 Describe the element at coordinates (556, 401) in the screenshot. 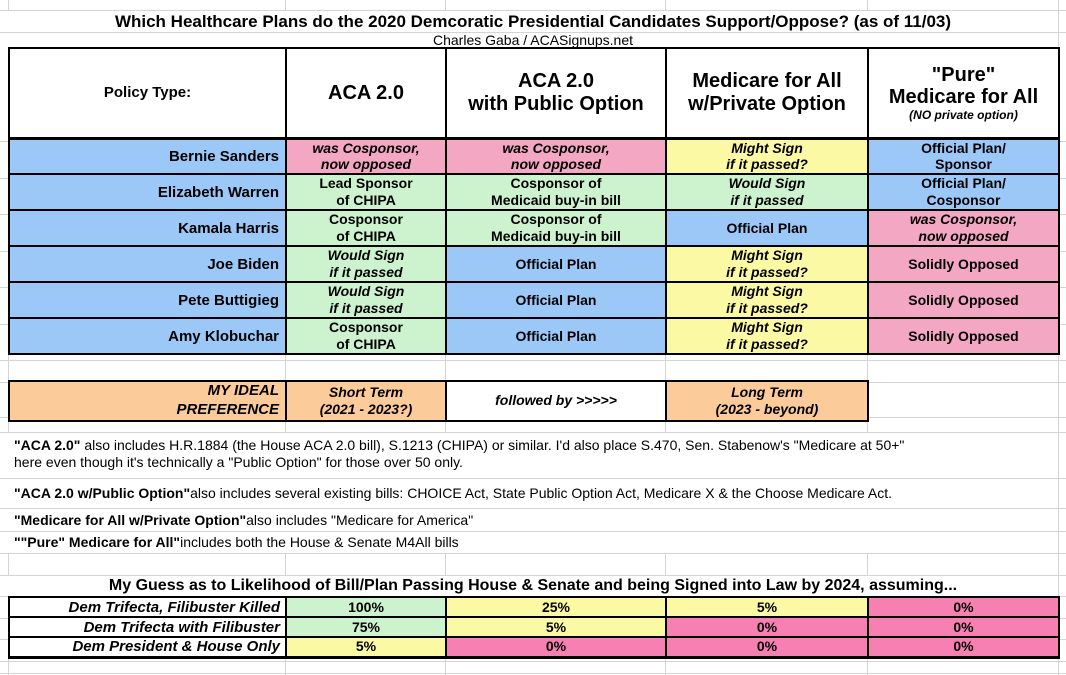

I see `preference-cell: followed by >>>>>` at that location.